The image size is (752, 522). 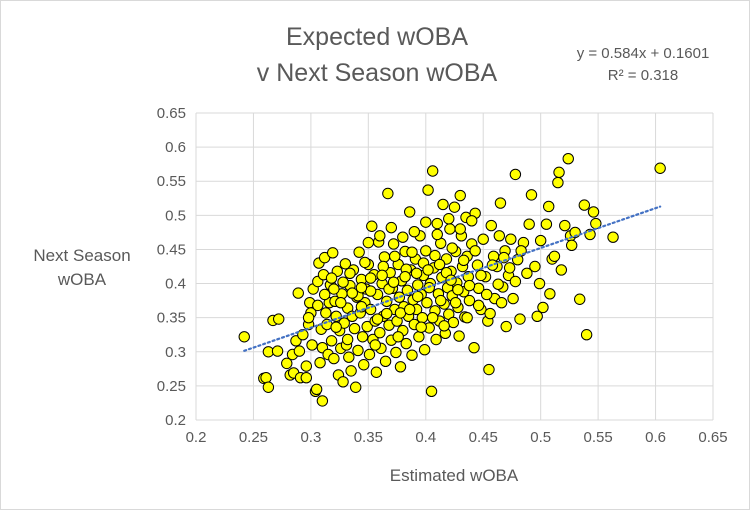 I want to click on y-axis-label-line-1: Next Season, so click(x=81, y=255).